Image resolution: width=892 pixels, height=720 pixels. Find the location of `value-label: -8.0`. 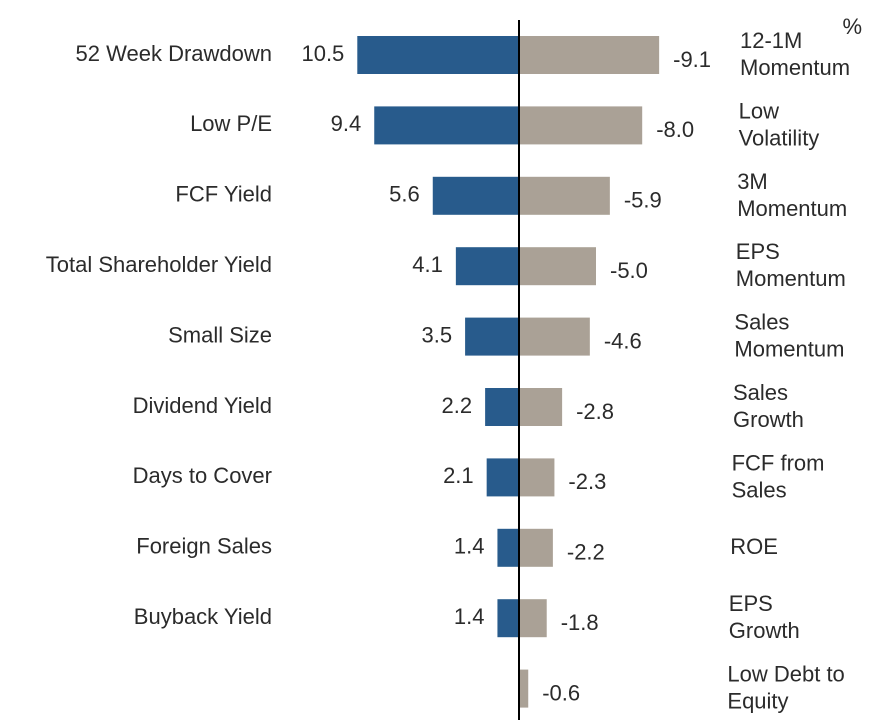

value-label: -8.0 is located at coordinates (675, 129).